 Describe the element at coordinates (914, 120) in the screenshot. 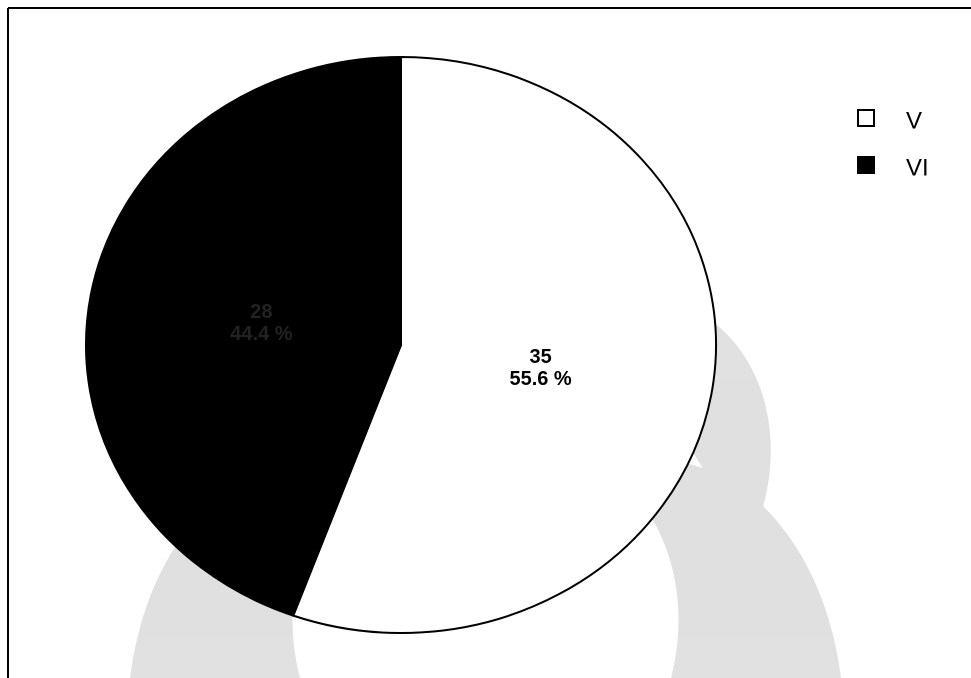

I see `legend-label: V` at that location.